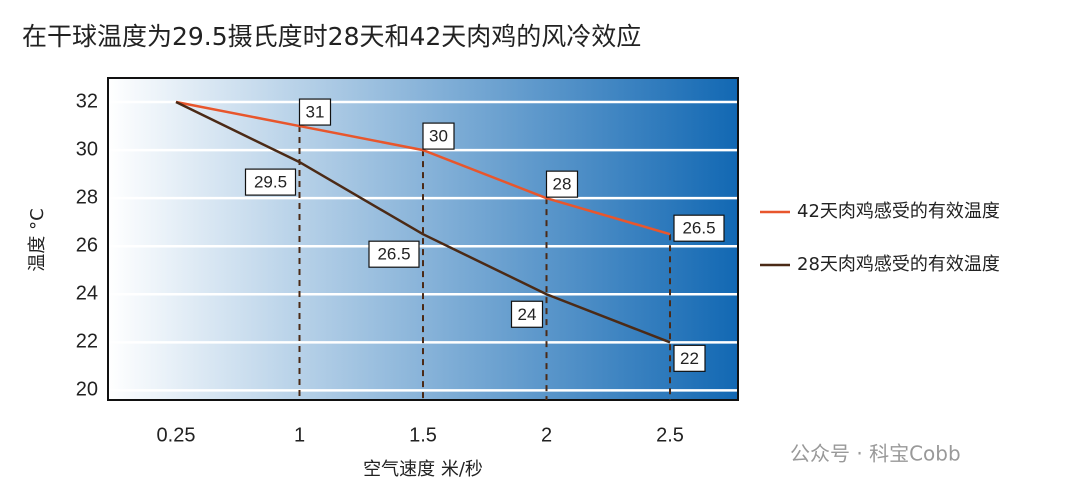 This screenshot has height=495, width=1085. I want to click on y-axis-label: 温度 °C, so click(37, 239).